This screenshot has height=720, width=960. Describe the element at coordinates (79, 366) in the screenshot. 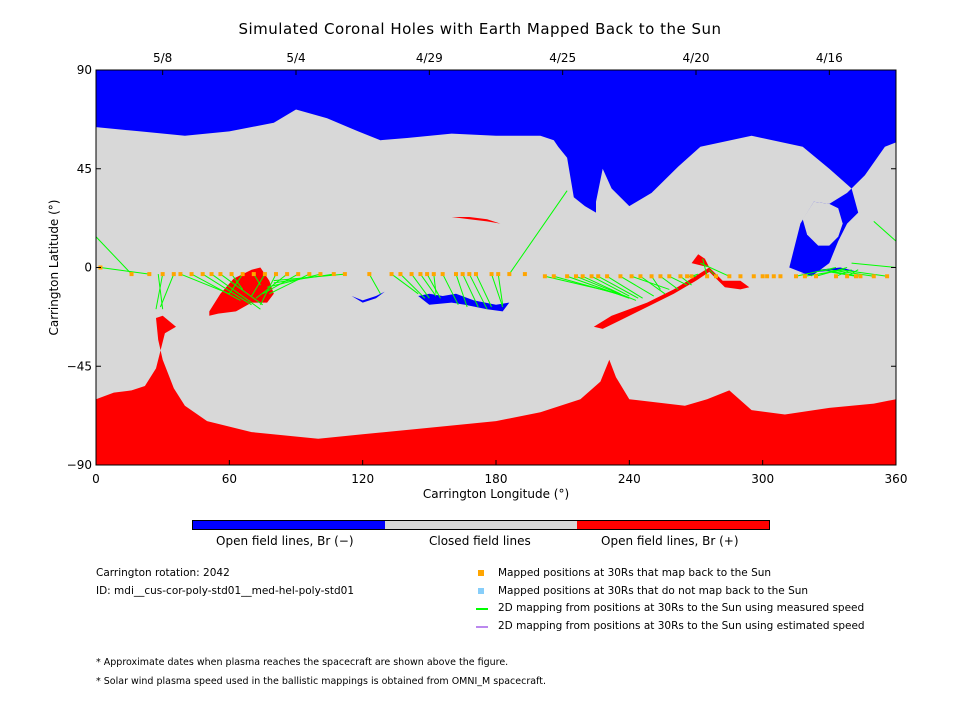

I see `y-tick-label: −45` at that location.